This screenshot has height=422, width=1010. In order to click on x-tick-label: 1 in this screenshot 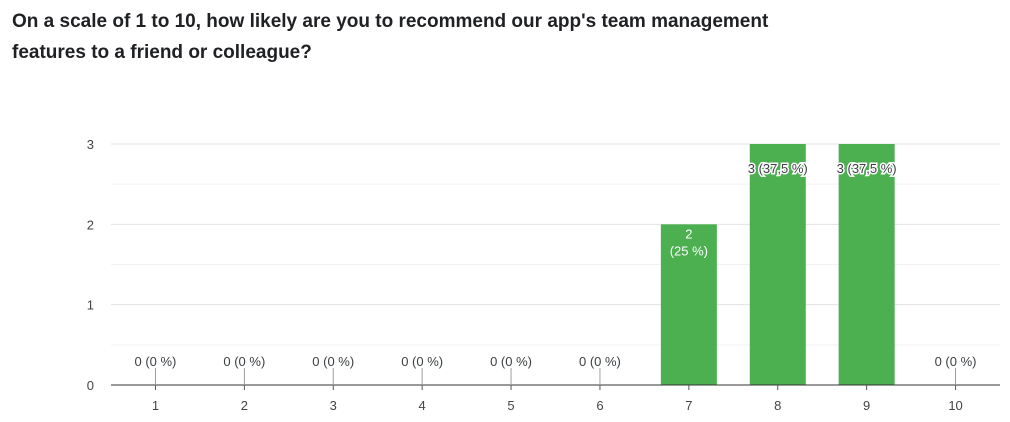, I will do `click(155, 405)`.